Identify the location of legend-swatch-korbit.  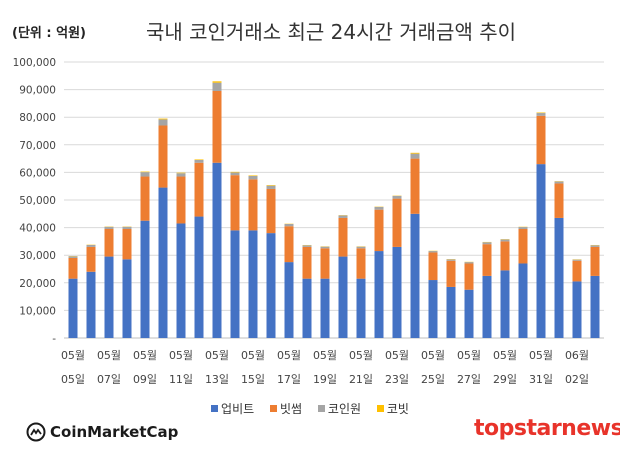
(380, 408).